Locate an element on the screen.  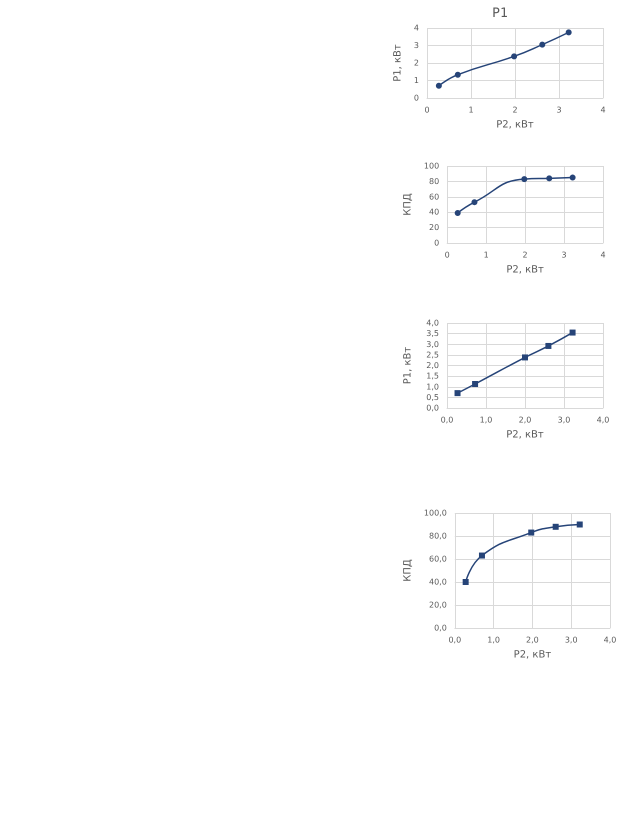
y-tick-label: 60 is located at coordinates (434, 197).